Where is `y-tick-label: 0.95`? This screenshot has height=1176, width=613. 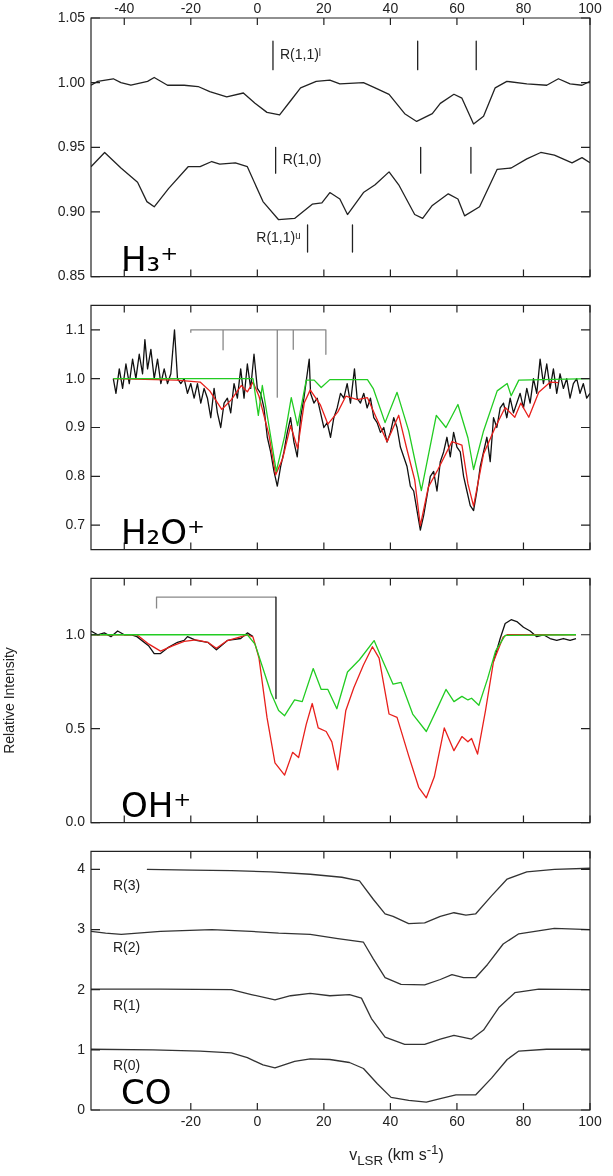 y-tick-label: 0.95 is located at coordinates (71, 146).